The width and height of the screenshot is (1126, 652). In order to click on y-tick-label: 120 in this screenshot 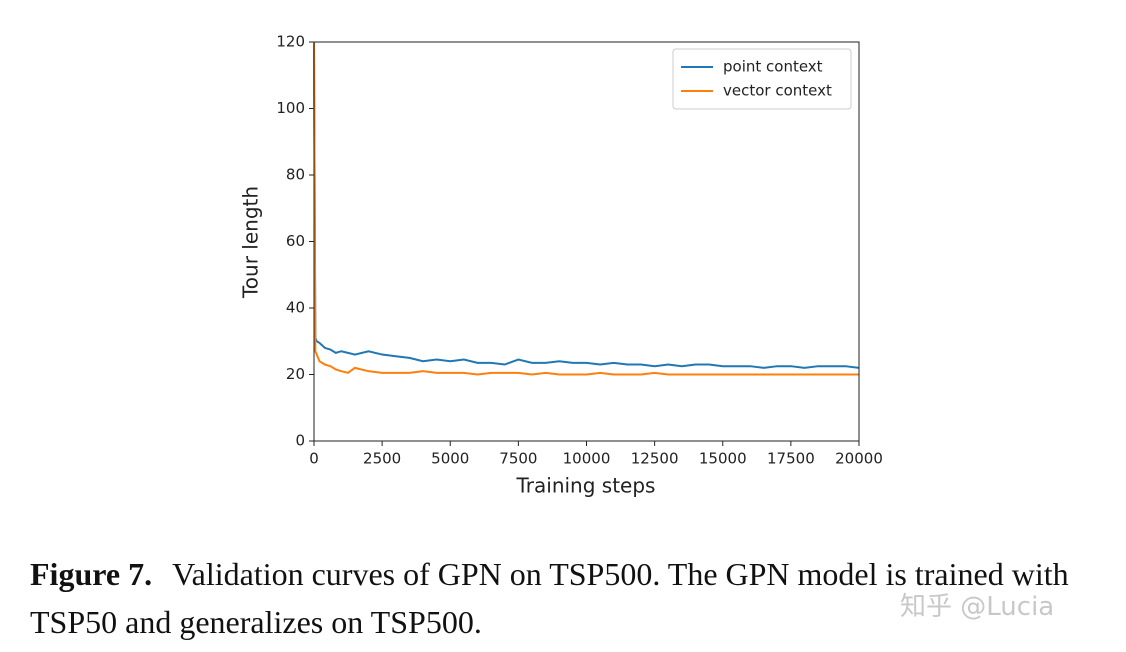, I will do `click(290, 42)`.